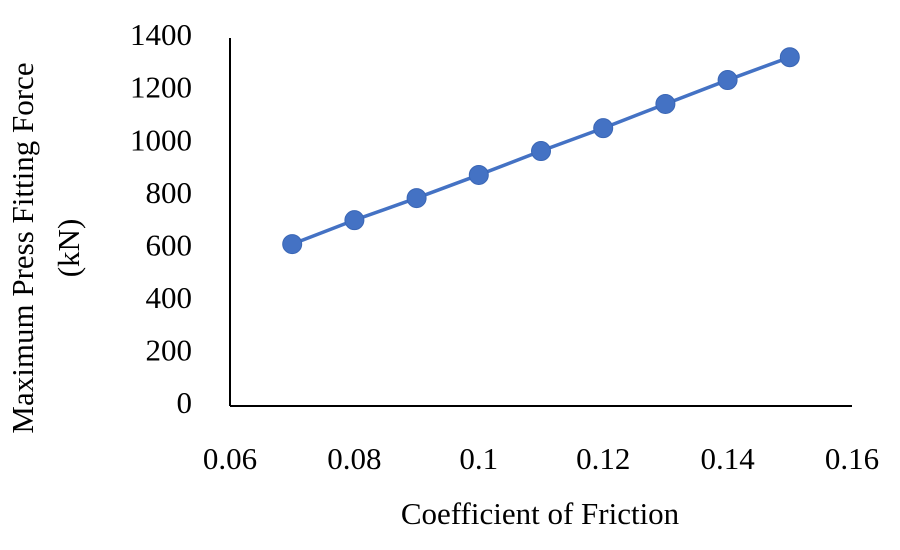 The height and width of the screenshot is (550, 900). Describe the element at coordinates (185, 402) in the screenshot. I see `y-tick-label: 0` at that location.